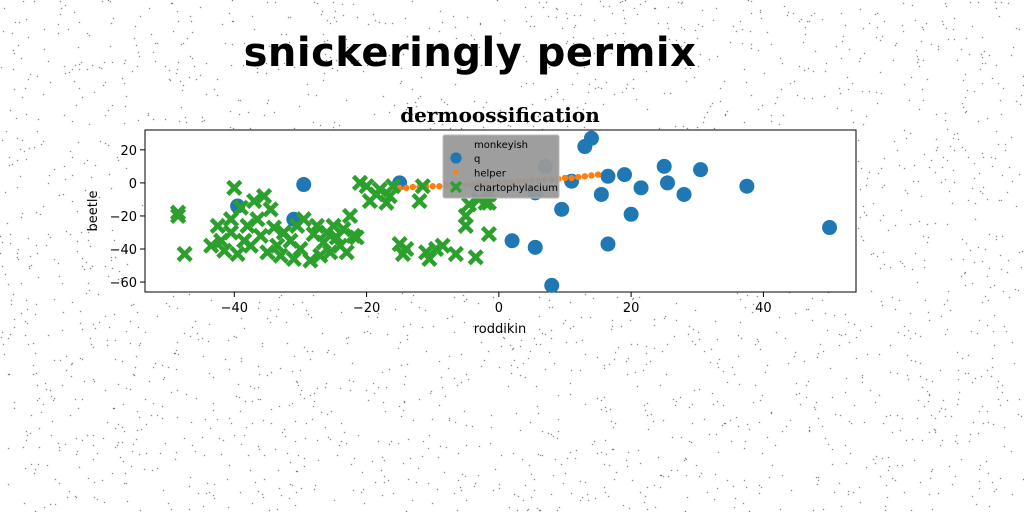 This screenshot has width=1024, height=512. What do you see at coordinates (500, 329) in the screenshot?
I see `x-axis-label: roddikin` at bounding box center [500, 329].